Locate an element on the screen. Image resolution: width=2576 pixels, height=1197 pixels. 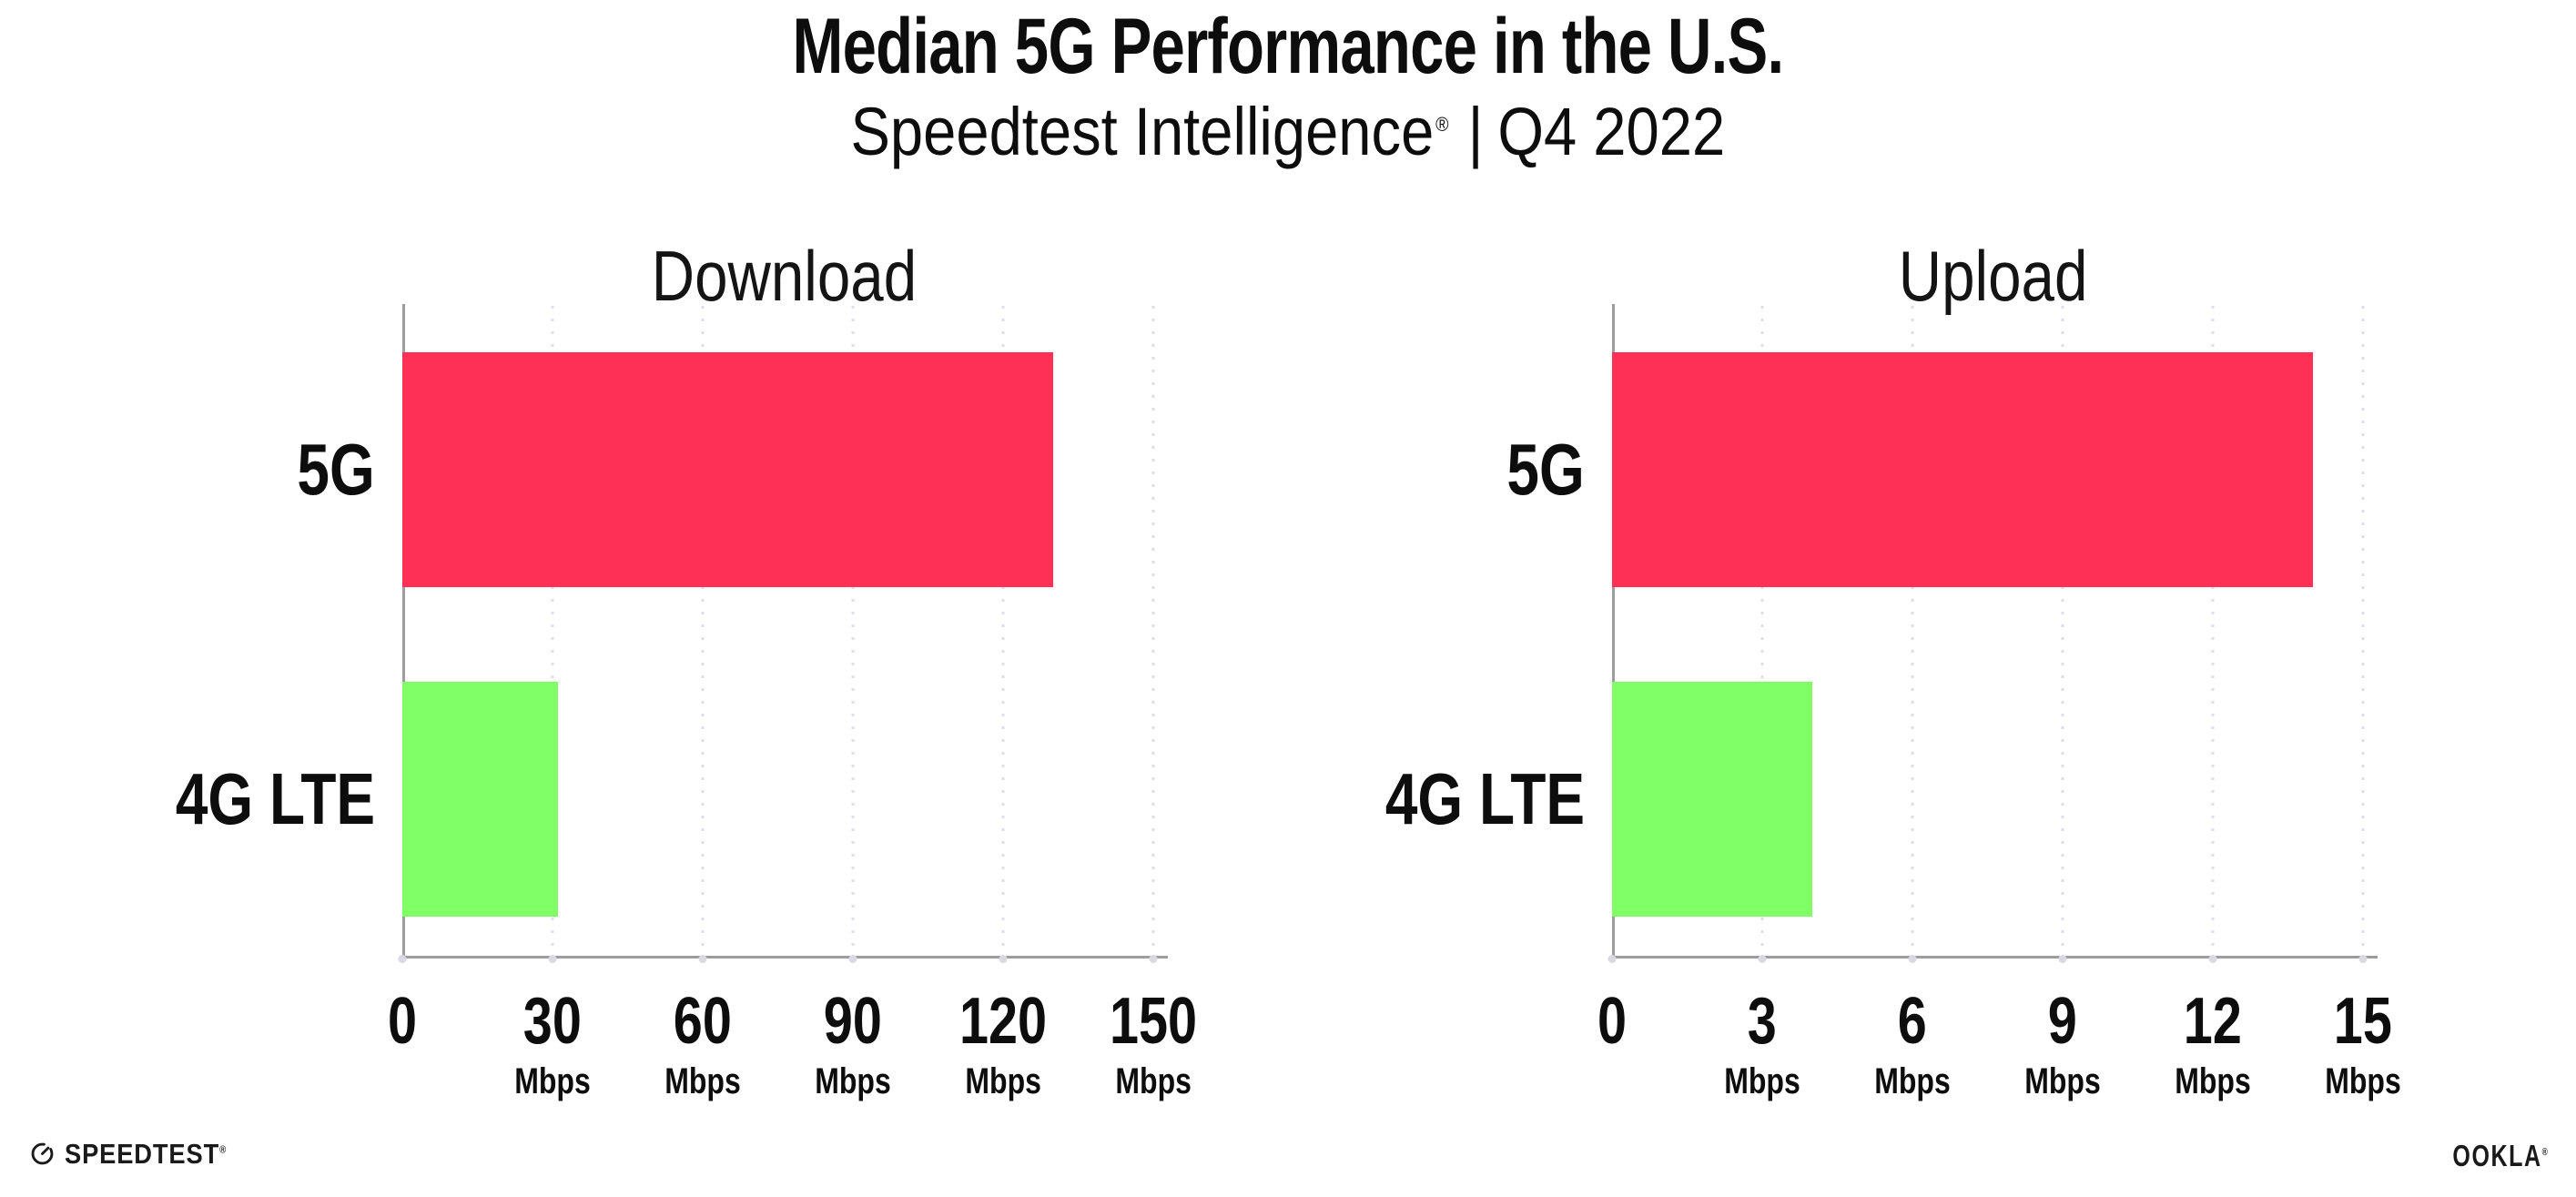
x-tick-value: 60 is located at coordinates (703, 1021).